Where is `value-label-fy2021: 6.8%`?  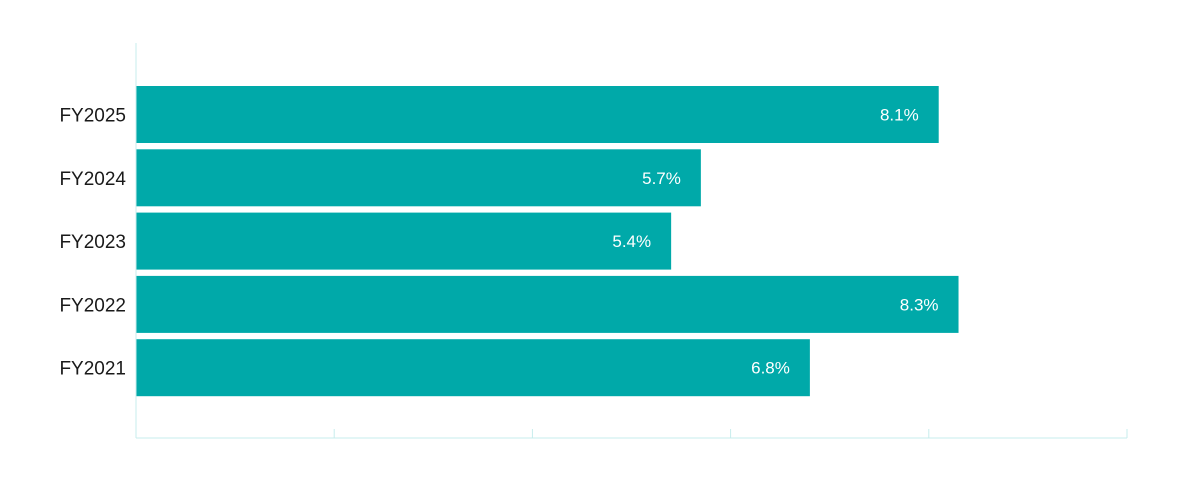
value-label-fy2021: 6.8% is located at coordinates (770, 368).